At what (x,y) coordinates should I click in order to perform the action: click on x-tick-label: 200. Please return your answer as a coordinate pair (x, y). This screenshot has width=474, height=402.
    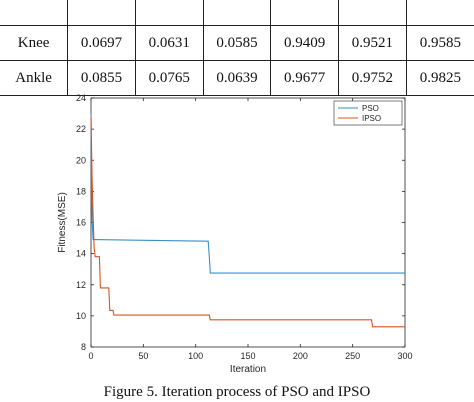
    Looking at the image, I should click on (300, 356).